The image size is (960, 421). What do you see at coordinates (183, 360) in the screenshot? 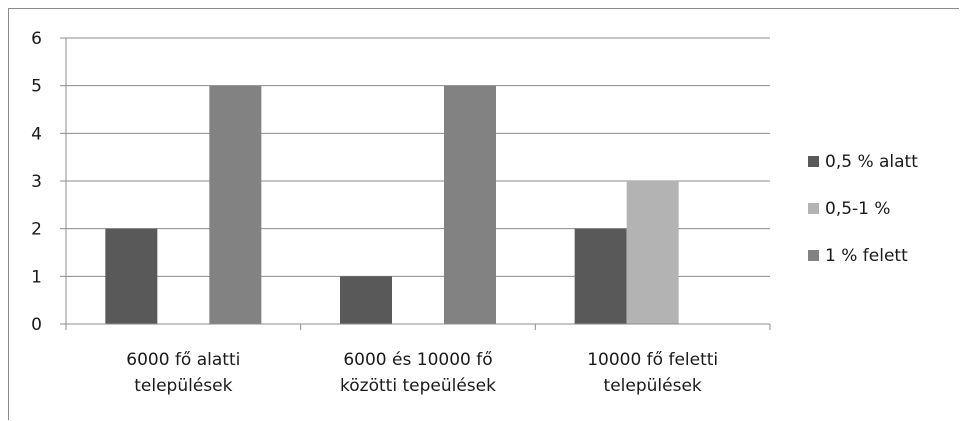
I see `x-category-label: 6000 fő alatti` at bounding box center [183, 360].